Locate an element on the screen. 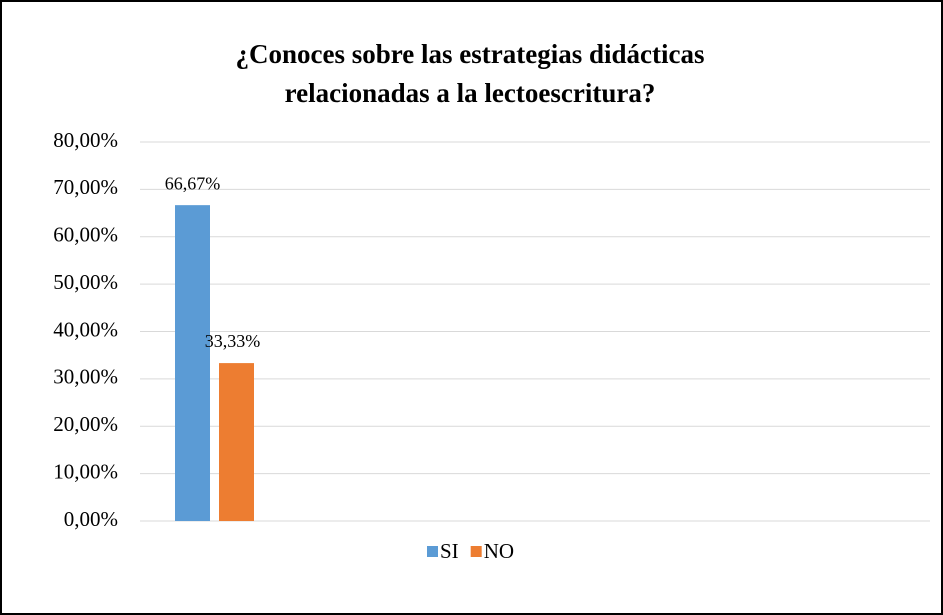  y-tick-label: 20,00% is located at coordinates (85, 424).